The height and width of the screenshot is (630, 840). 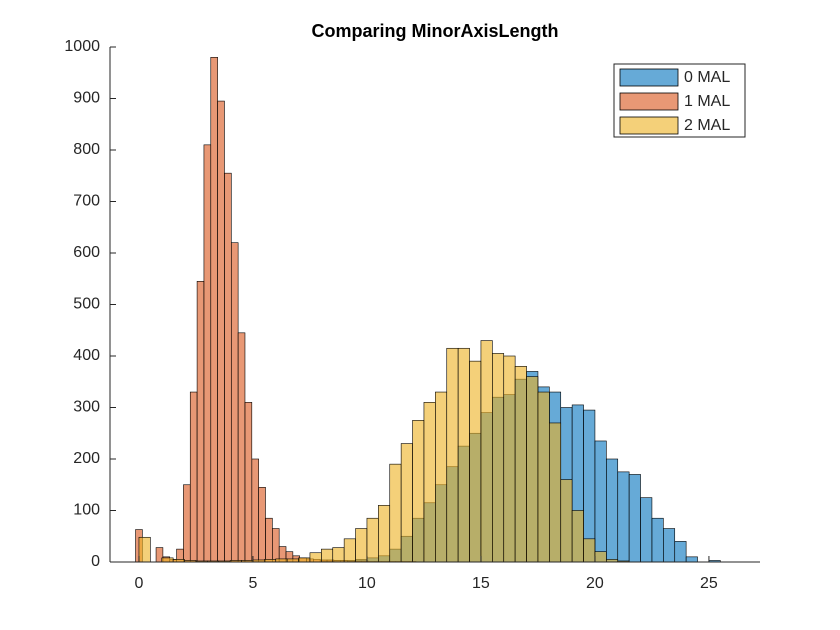 I want to click on y-tick-label: 900, so click(x=86, y=98).